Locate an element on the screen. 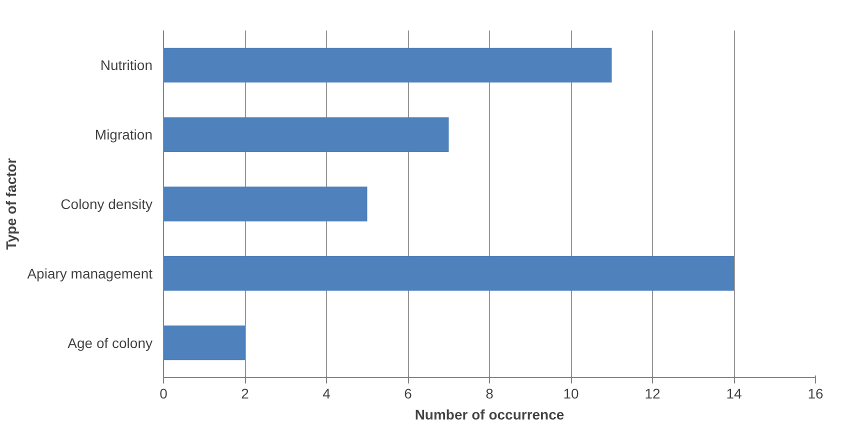 The width and height of the screenshot is (841, 430). x-tick-label: 4 is located at coordinates (326, 394).